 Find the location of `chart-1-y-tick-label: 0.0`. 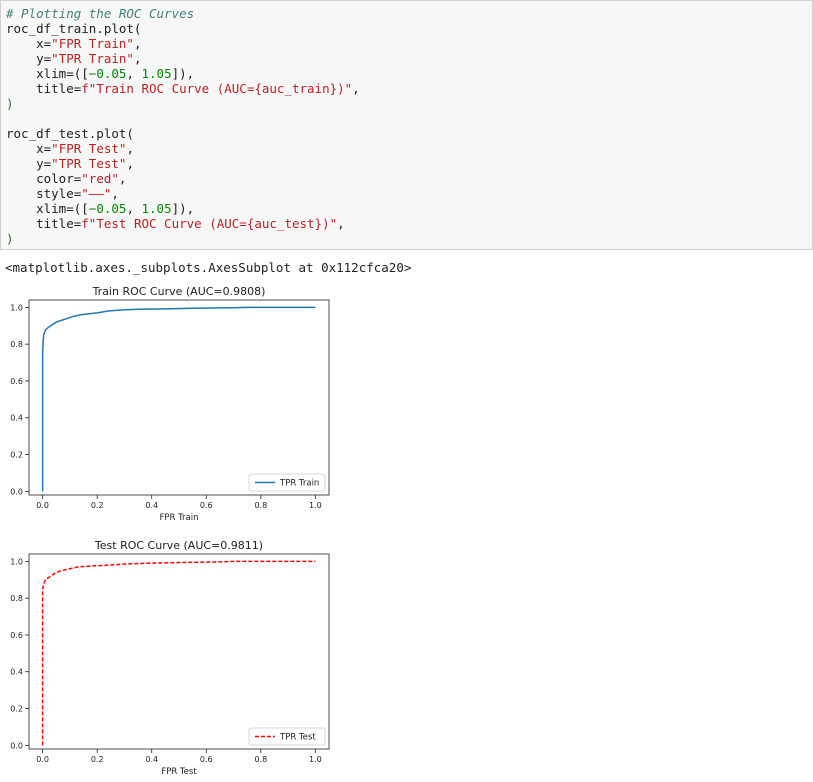

chart-1-y-tick-label: 0.0 is located at coordinates (16, 745).